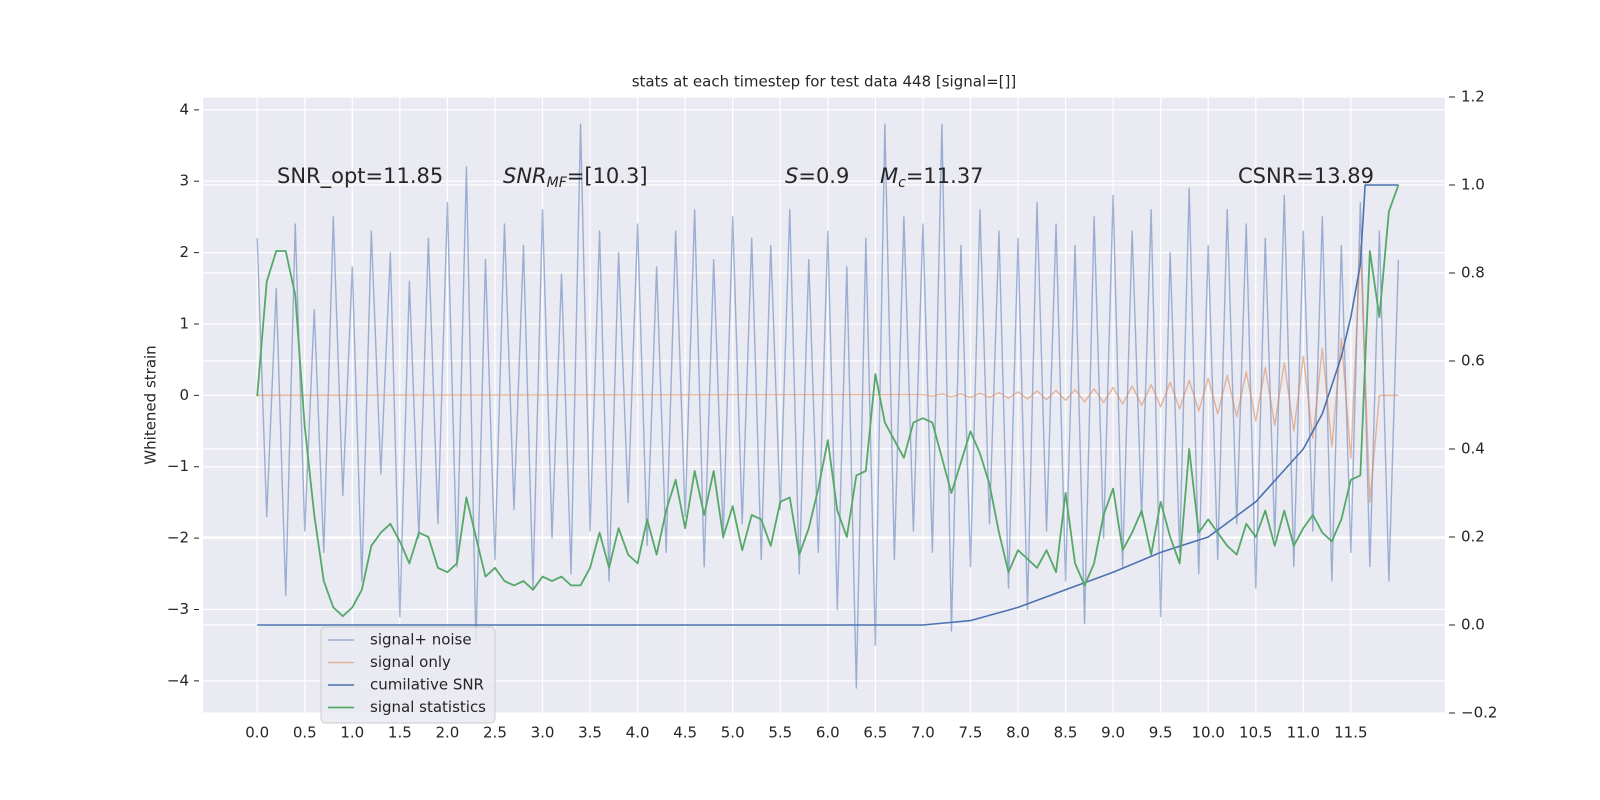 The width and height of the screenshot is (1600, 800). Describe the element at coordinates (421, 640) in the screenshot. I see `legend-label: signal+ noise` at that location.